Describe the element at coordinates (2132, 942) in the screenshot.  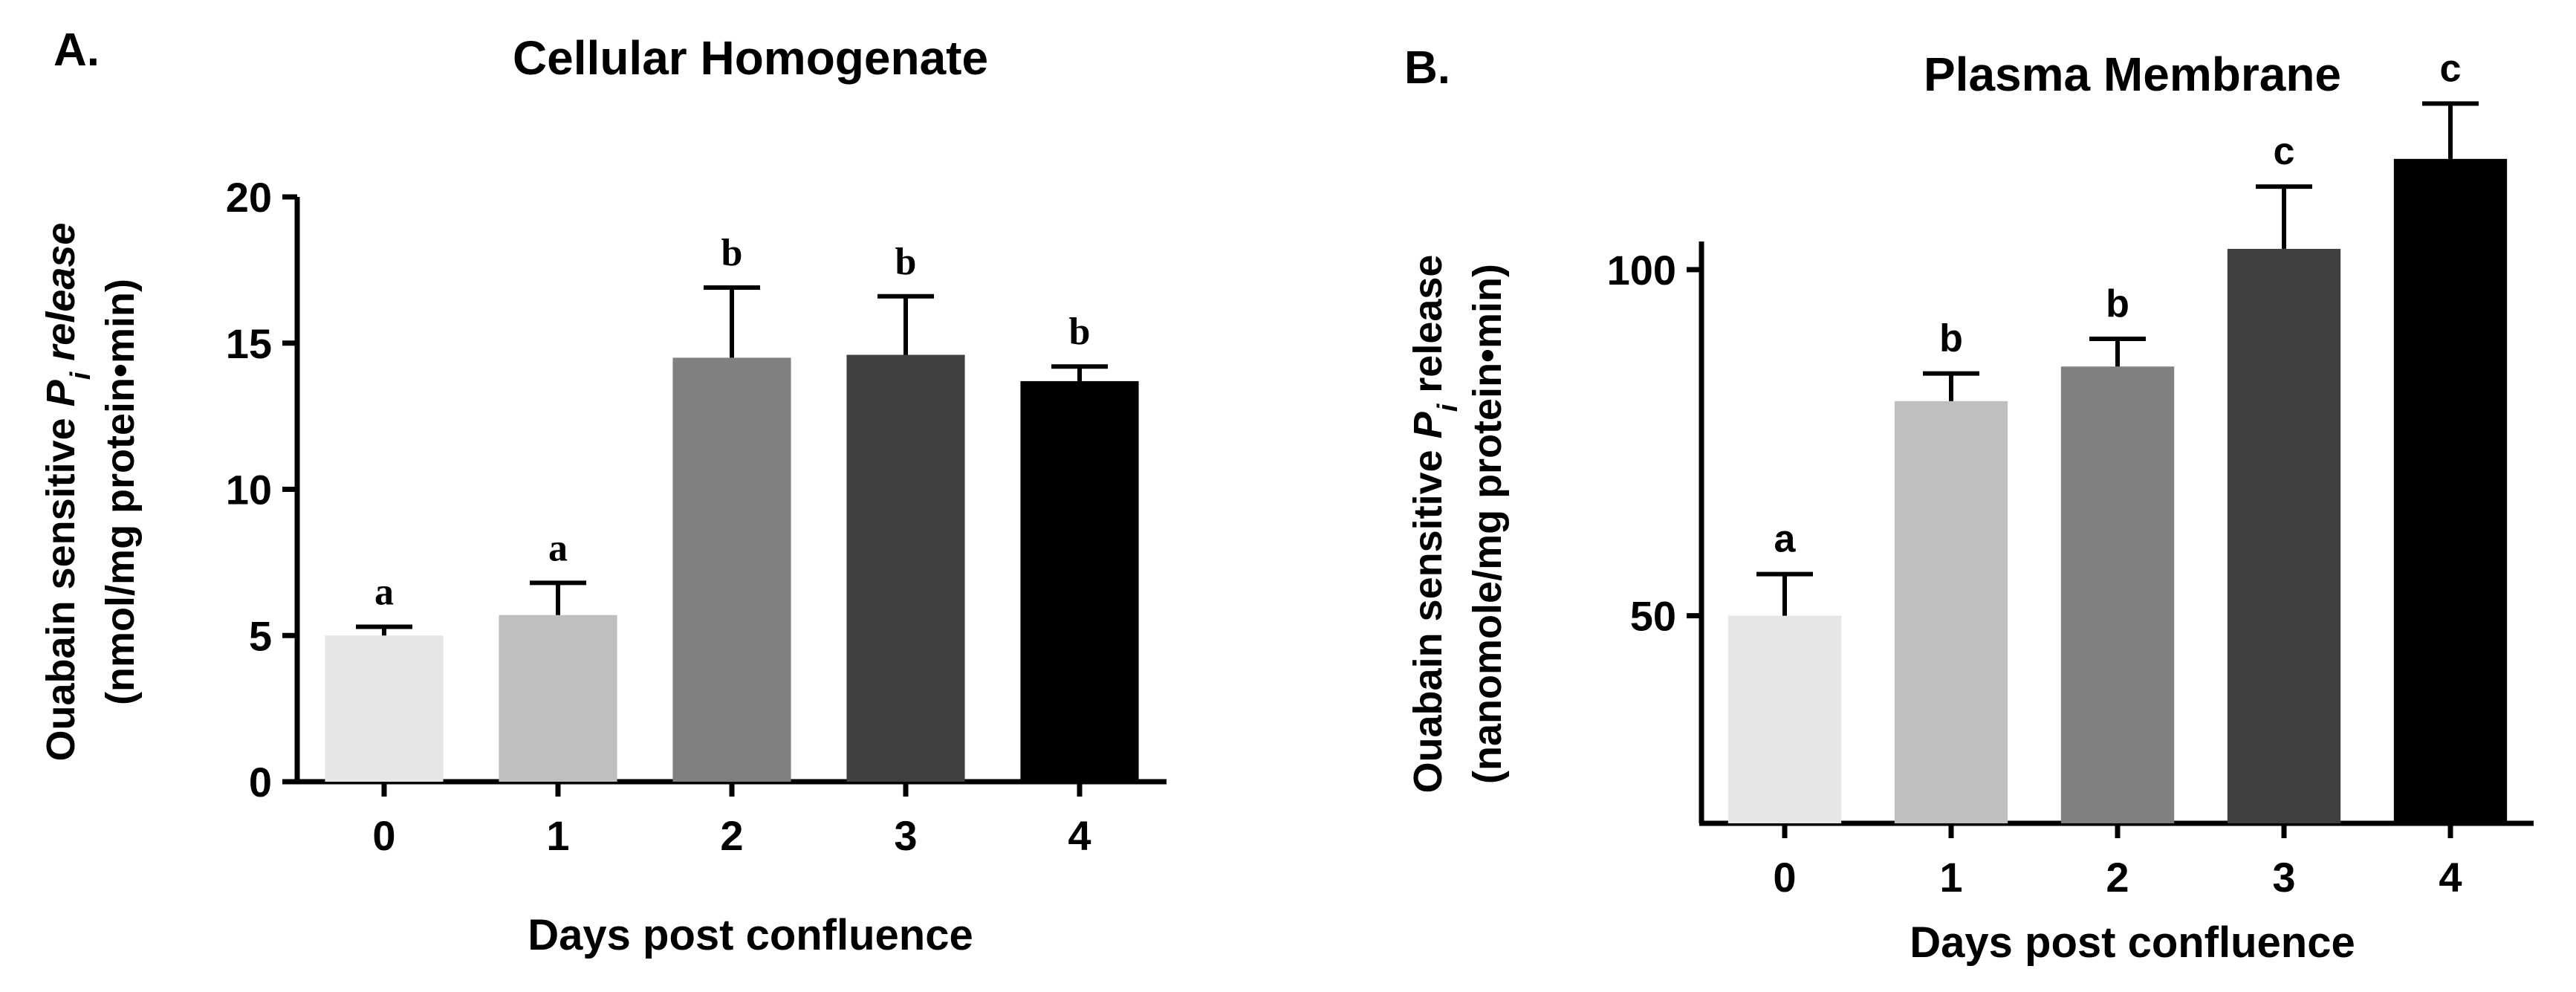
I see `panel-b-x-axis-label: Days post confluence` at that location.